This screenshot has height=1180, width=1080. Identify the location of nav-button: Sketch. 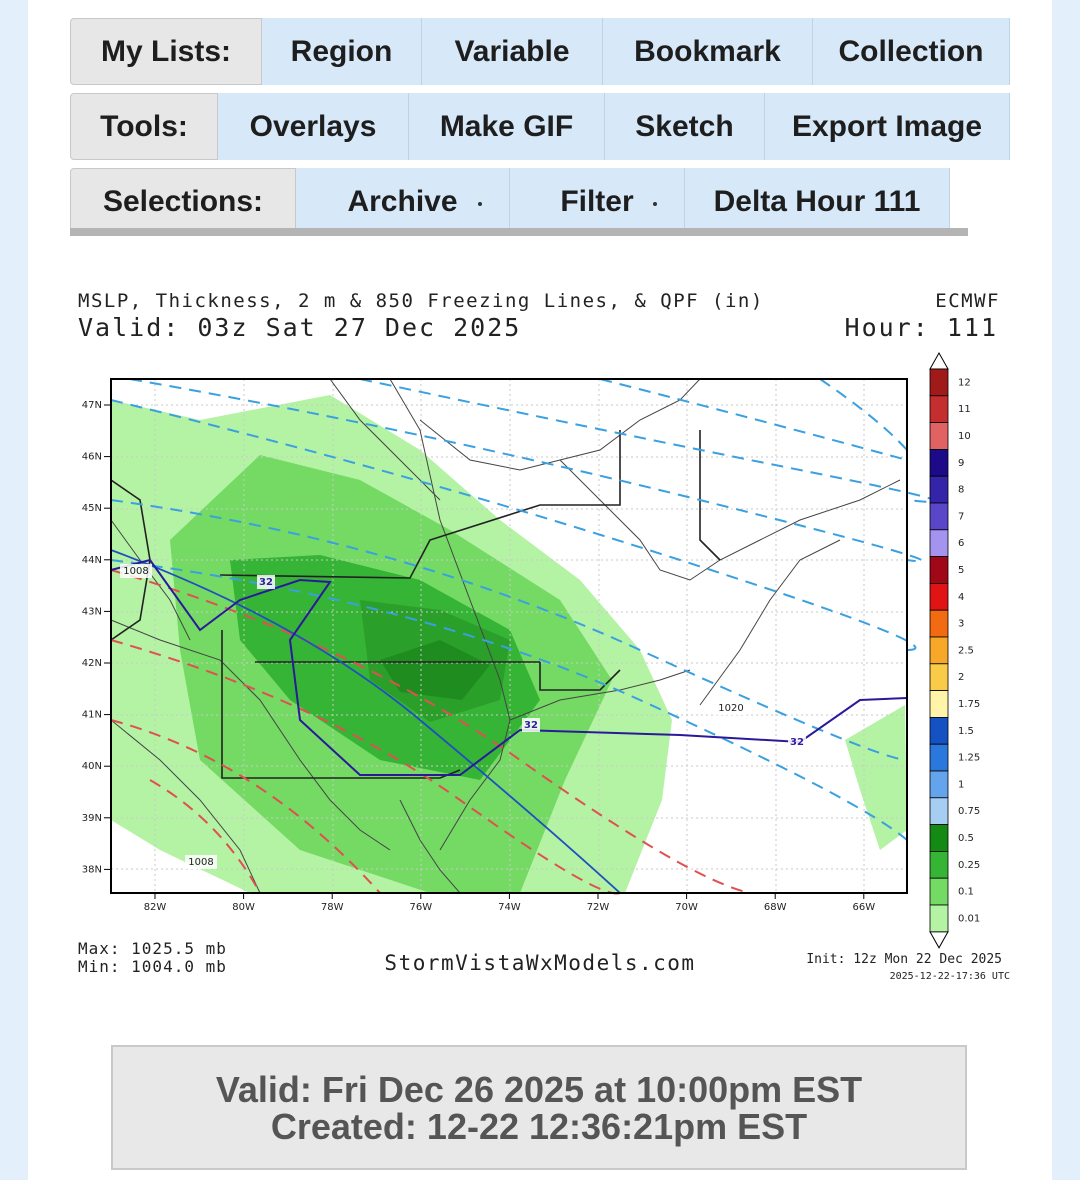
(685, 126).